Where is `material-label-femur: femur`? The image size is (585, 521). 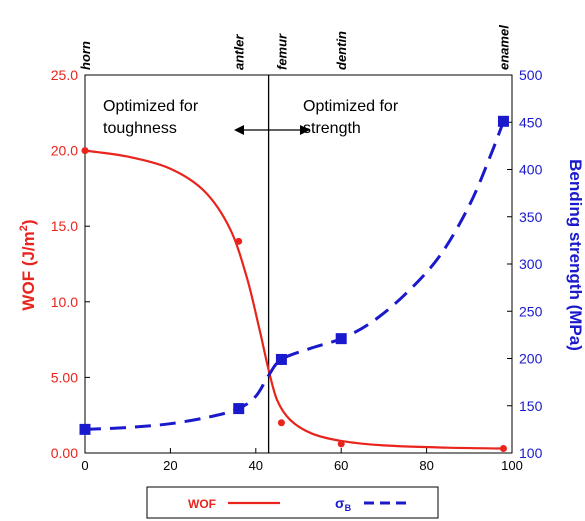 material-label-femur: femur is located at coordinates (281, 51).